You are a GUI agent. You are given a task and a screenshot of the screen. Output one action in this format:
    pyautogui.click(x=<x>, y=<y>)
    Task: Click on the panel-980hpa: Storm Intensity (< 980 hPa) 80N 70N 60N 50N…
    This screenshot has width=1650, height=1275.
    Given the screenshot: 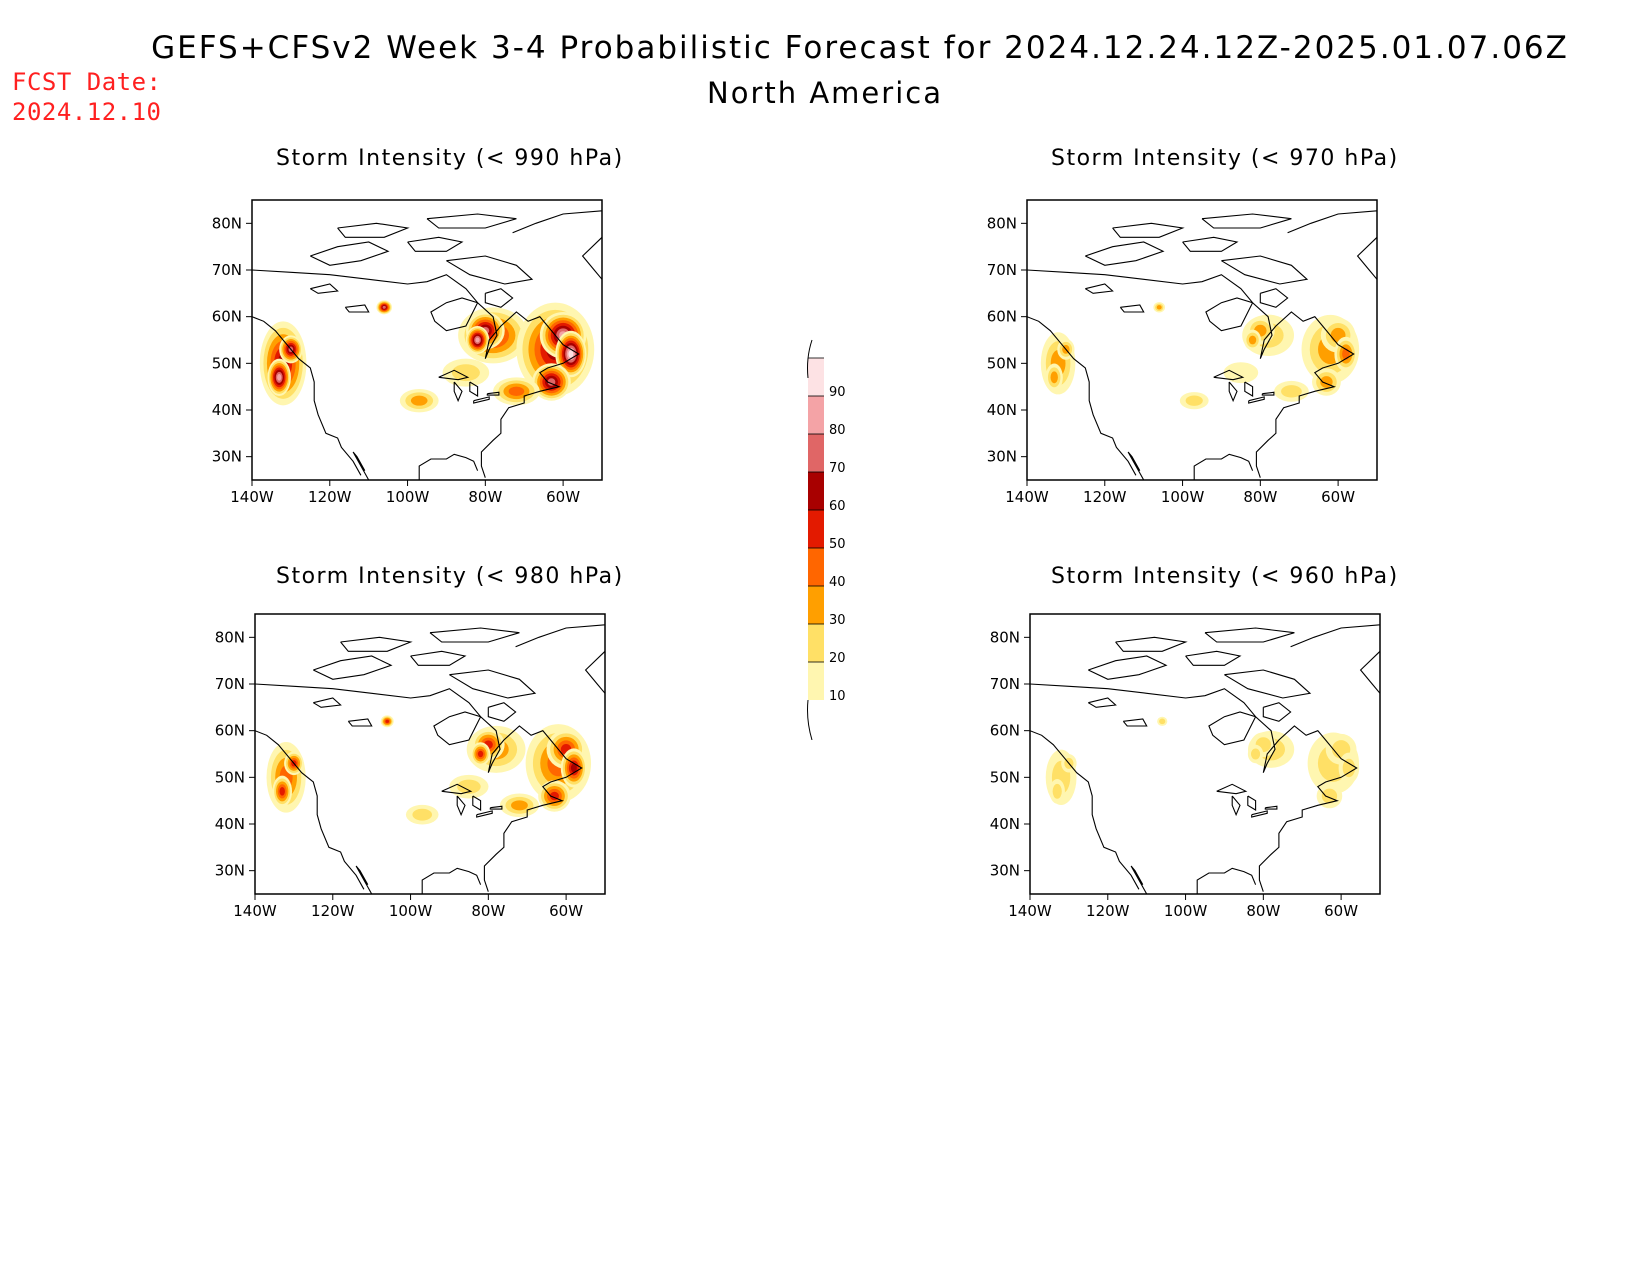 What is the action you would take?
    pyautogui.click(x=420, y=748)
    